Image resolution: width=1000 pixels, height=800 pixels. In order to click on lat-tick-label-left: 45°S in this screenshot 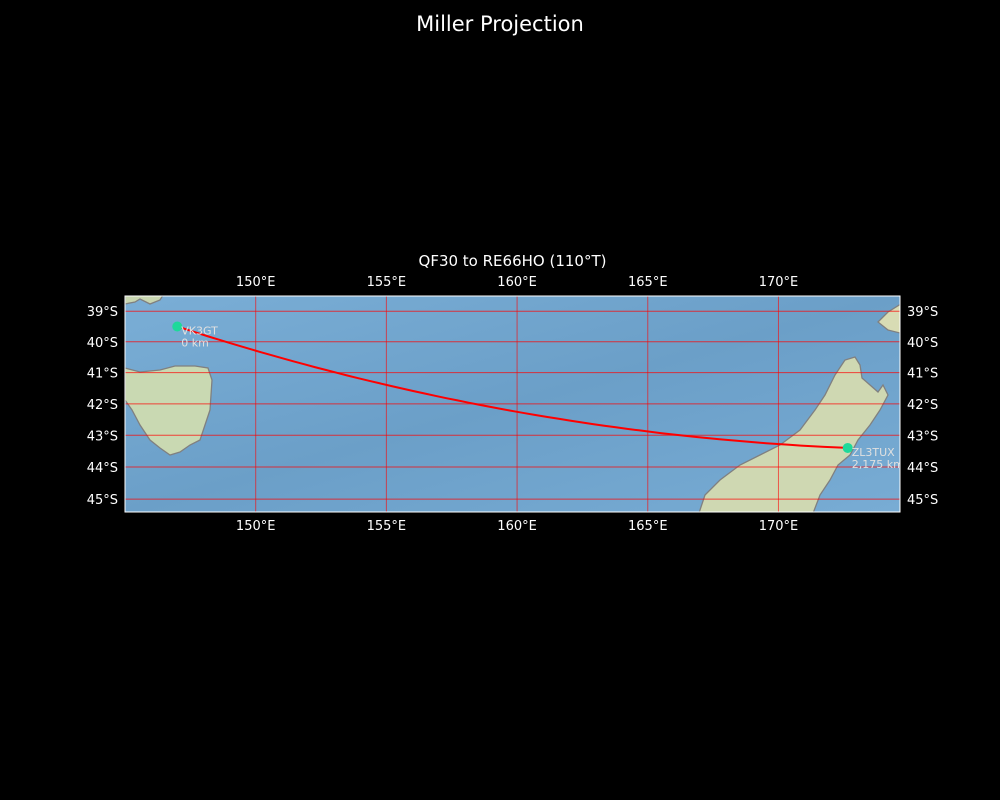, I will do `click(102, 500)`.